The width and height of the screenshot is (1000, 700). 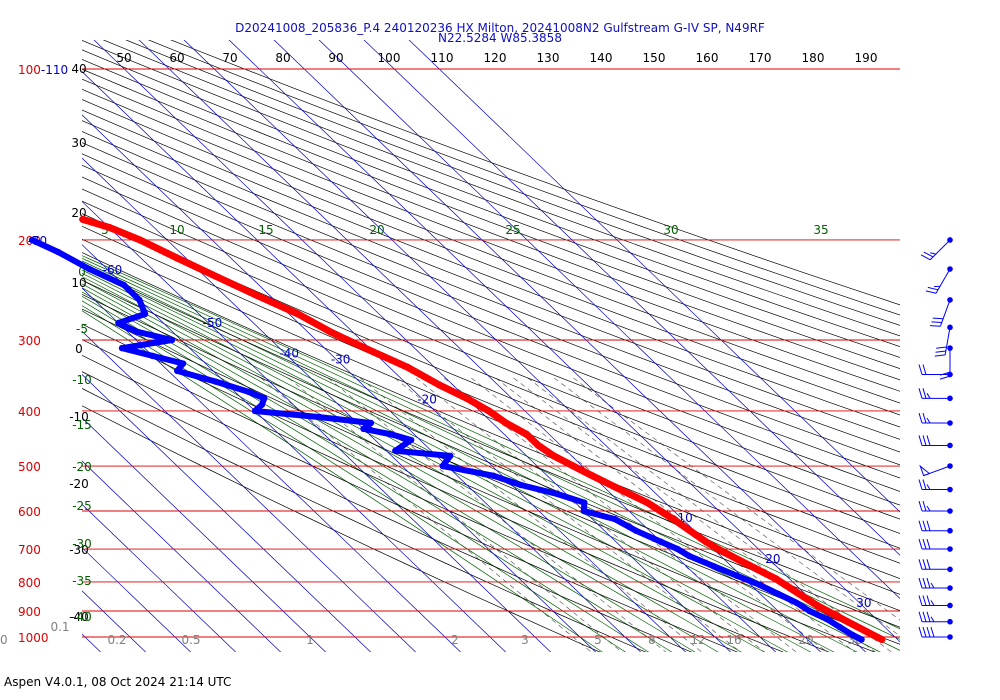 I want to click on pressure-label-extra: -110, so click(x=54, y=70).